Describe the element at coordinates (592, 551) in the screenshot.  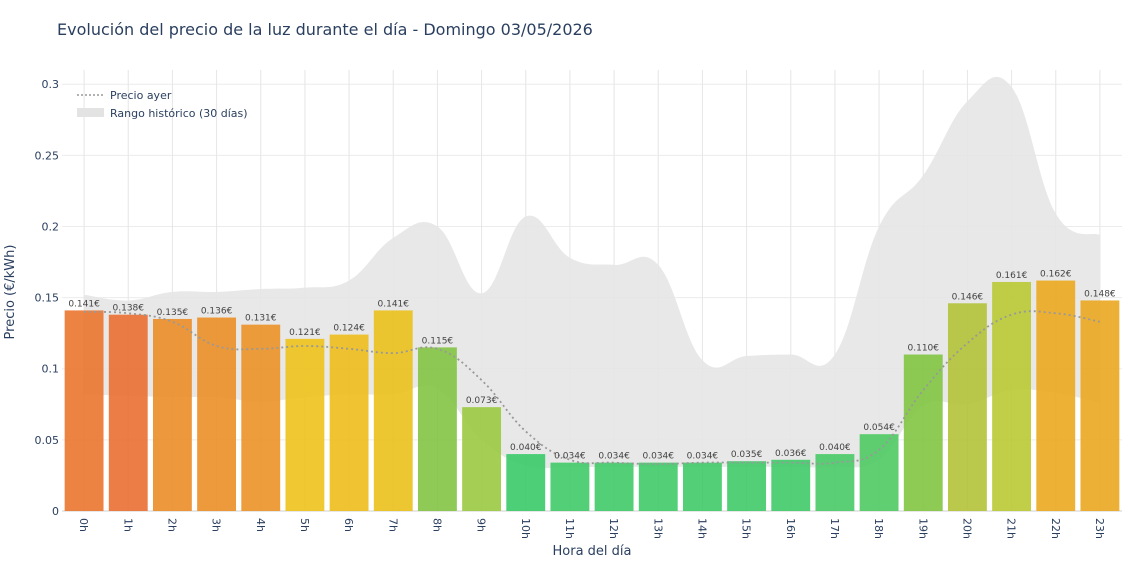
I see `x-axis-title: Hora del día` at that location.